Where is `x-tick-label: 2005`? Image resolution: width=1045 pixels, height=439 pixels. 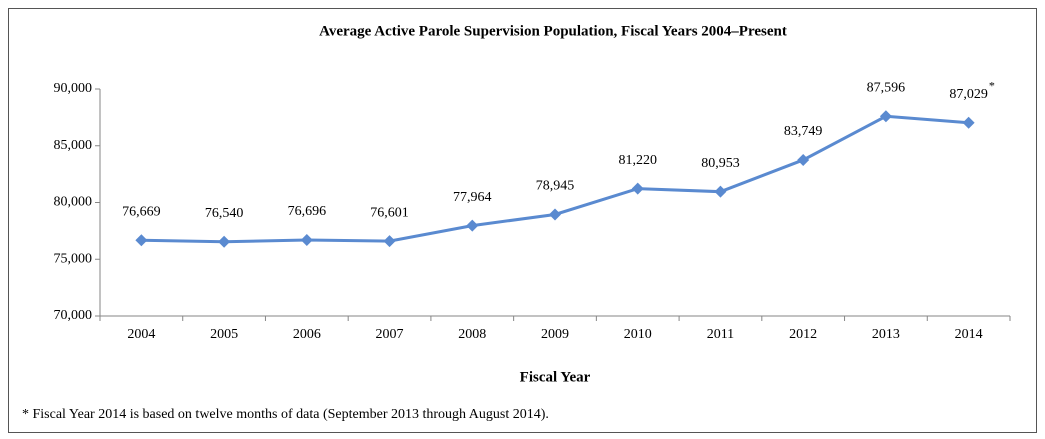
x-tick-label: 2005 is located at coordinates (224, 334).